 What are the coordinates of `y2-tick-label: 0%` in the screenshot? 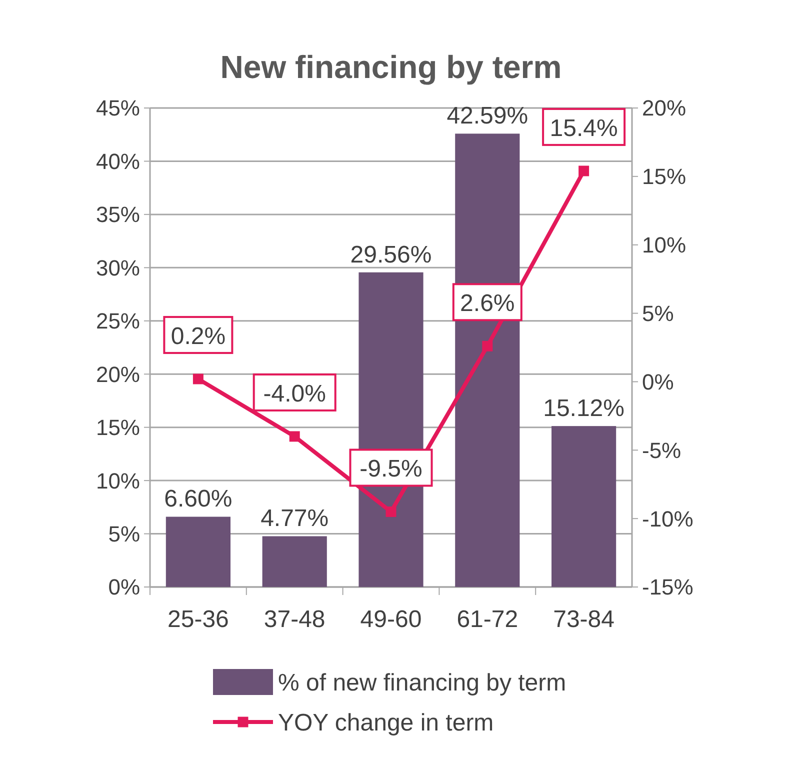 It's located at (658, 381).